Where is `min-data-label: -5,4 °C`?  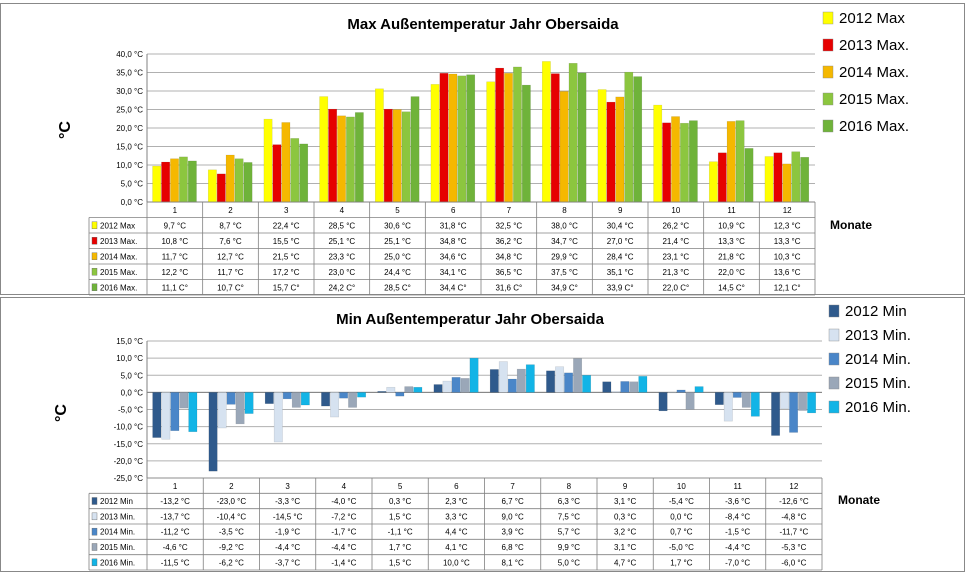 min-data-label: -5,4 °C is located at coordinates (681, 501).